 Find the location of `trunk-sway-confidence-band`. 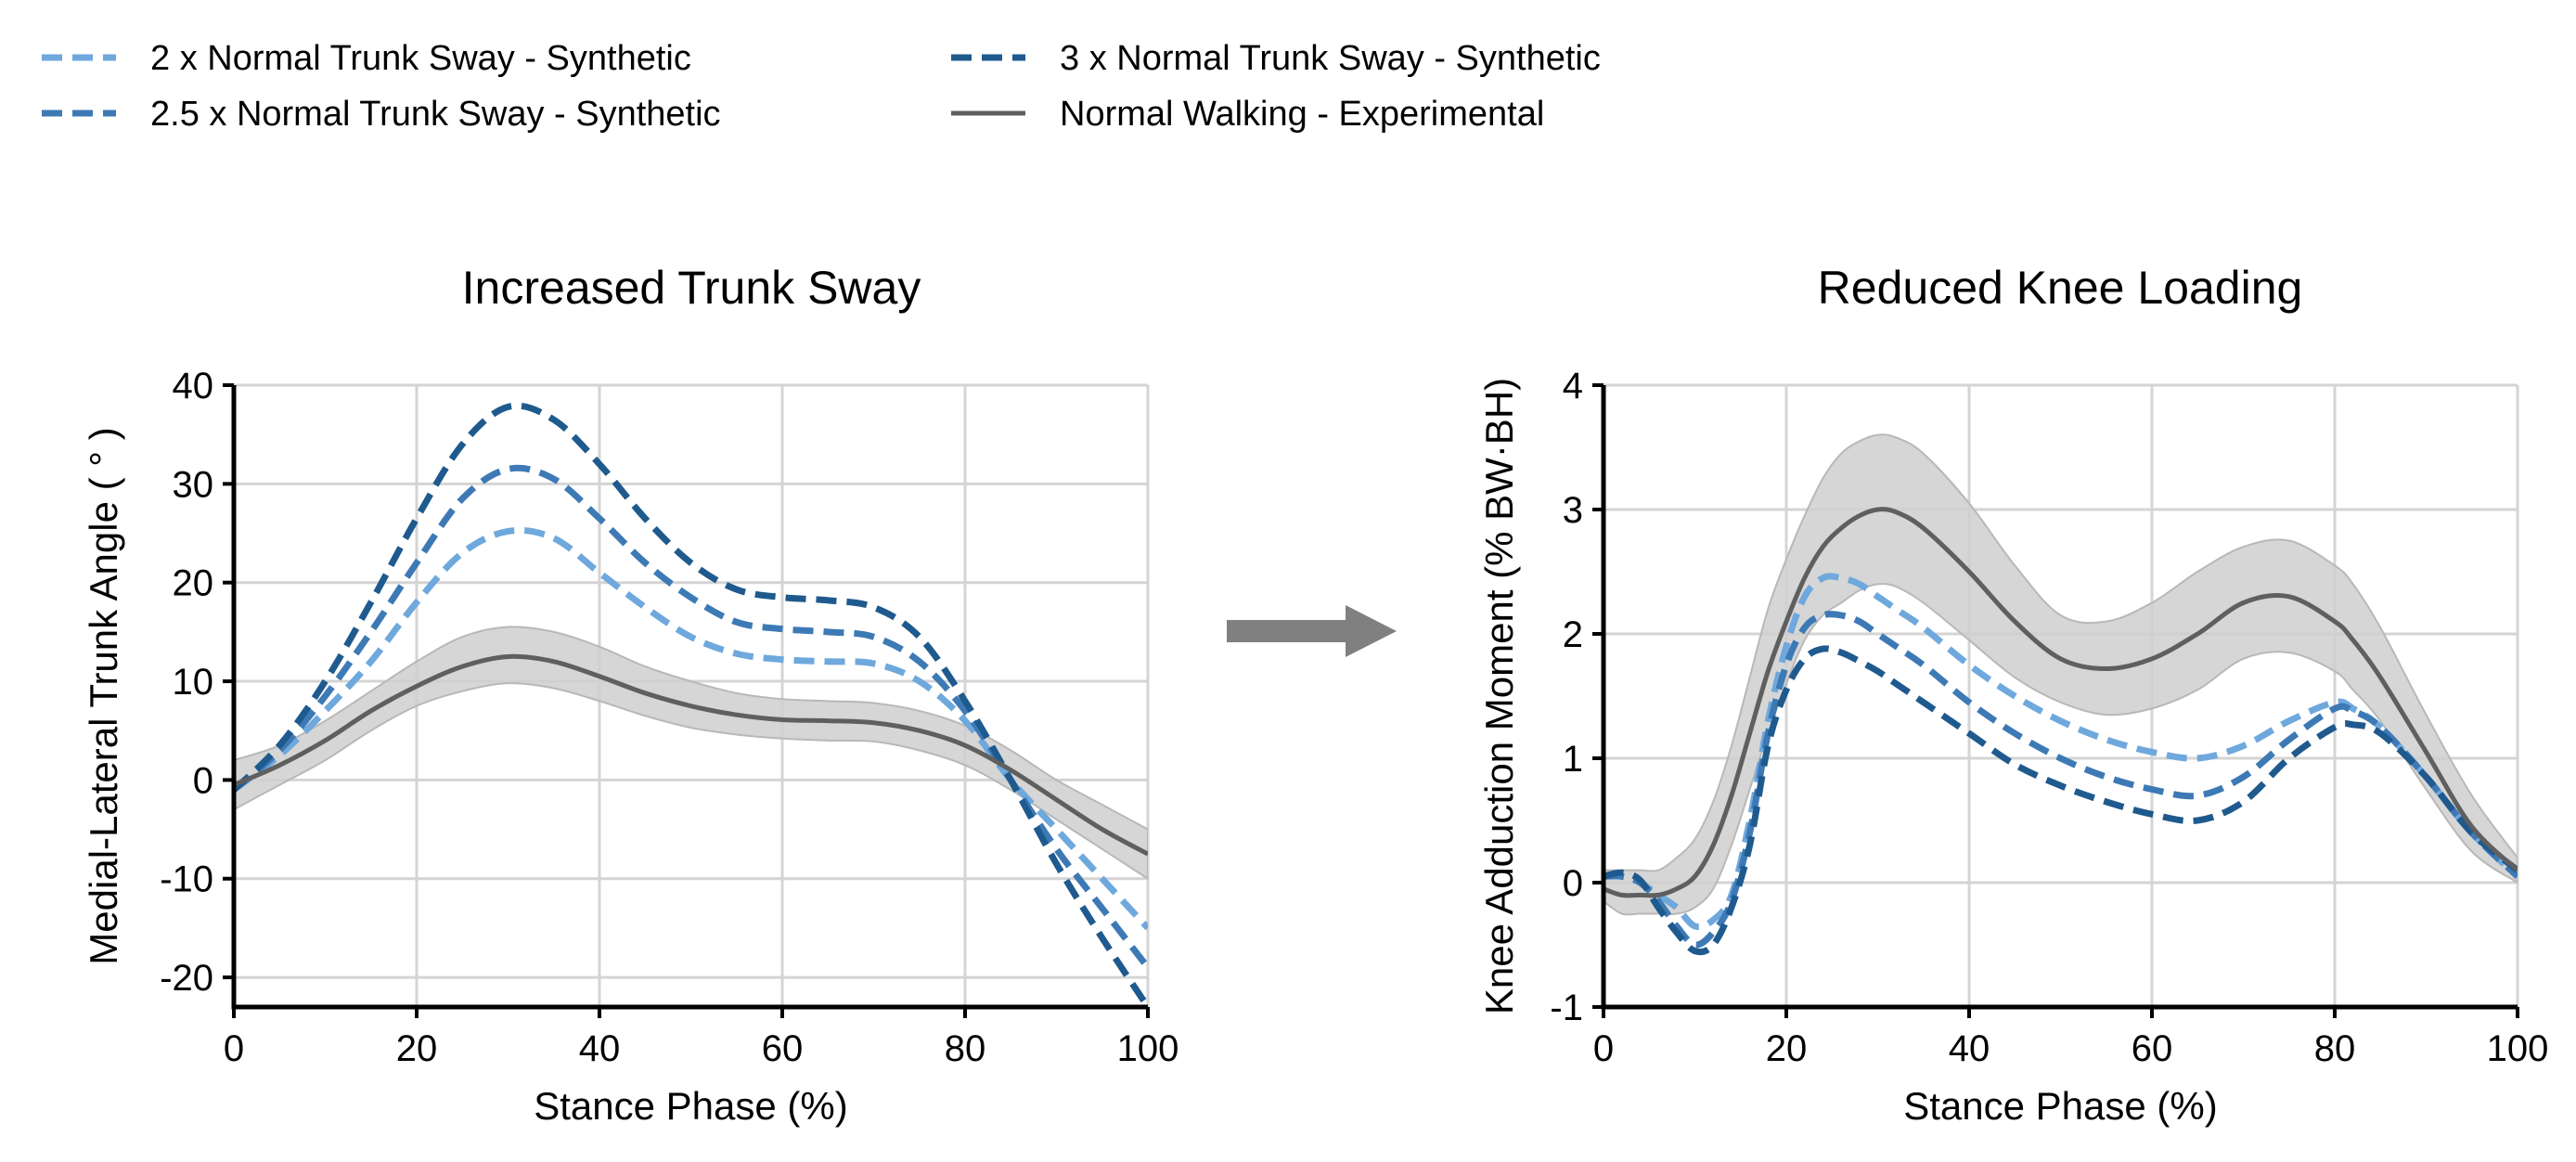

trunk-sway-confidence-band is located at coordinates (691, 753).